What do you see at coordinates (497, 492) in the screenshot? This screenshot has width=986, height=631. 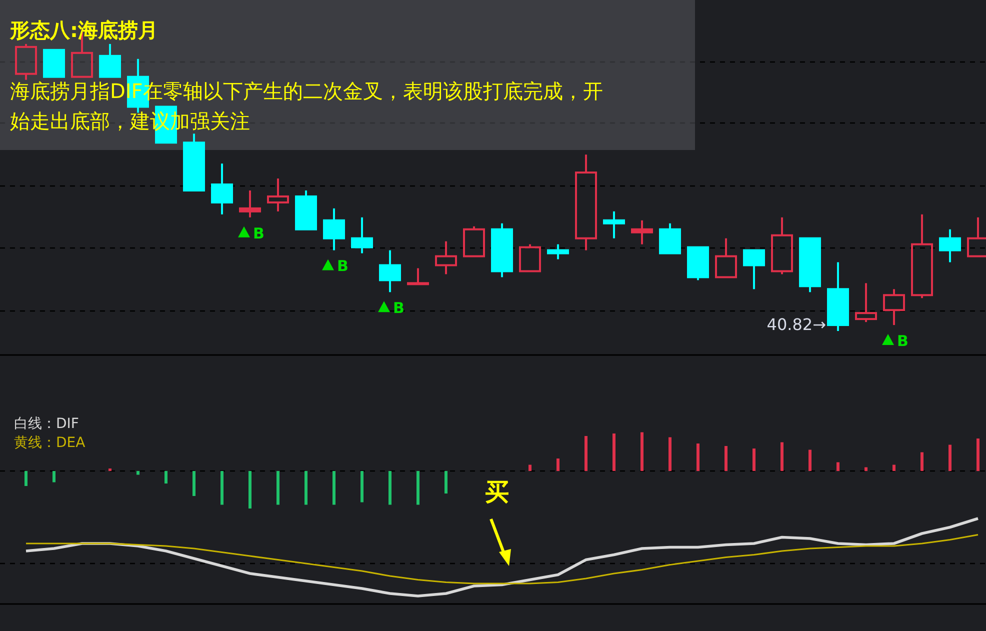 I see `annotation: 买` at bounding box center [497, 492].